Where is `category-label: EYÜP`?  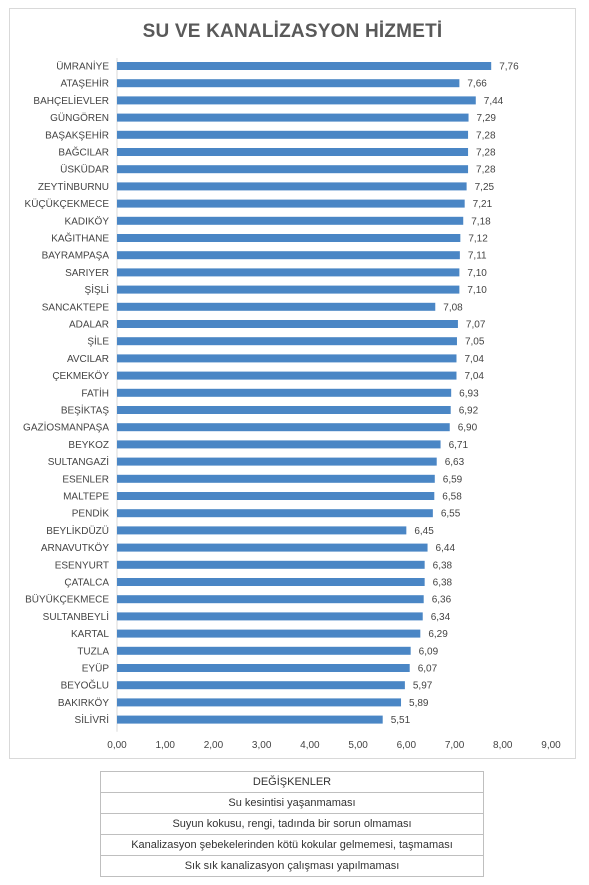
category-label: EYÜP is located at coordinates (96, 669).